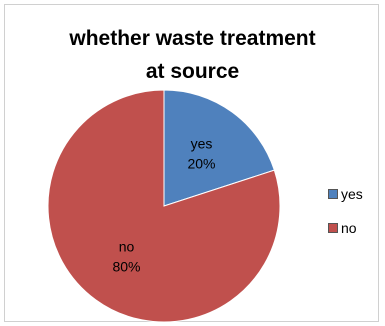  Describe the element at coordinates (192, 71) in the screenshot. I see `chart-title-line-2: at source` at that location.